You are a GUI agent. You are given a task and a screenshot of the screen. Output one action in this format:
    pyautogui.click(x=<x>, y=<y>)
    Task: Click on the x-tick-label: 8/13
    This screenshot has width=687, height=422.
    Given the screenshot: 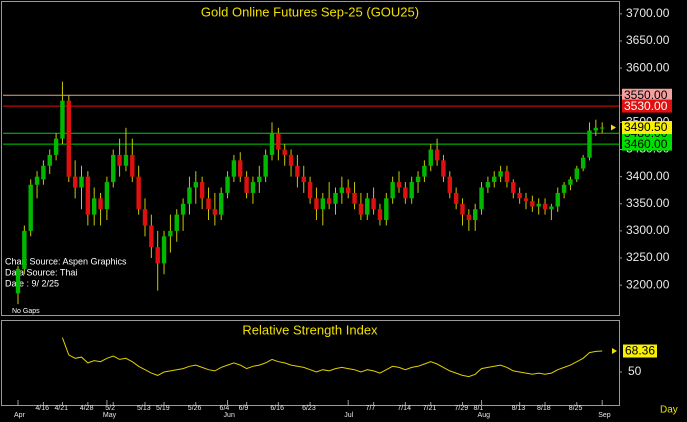 What is the action you would take?
    pyautogui.click(x=519, y=408)
    